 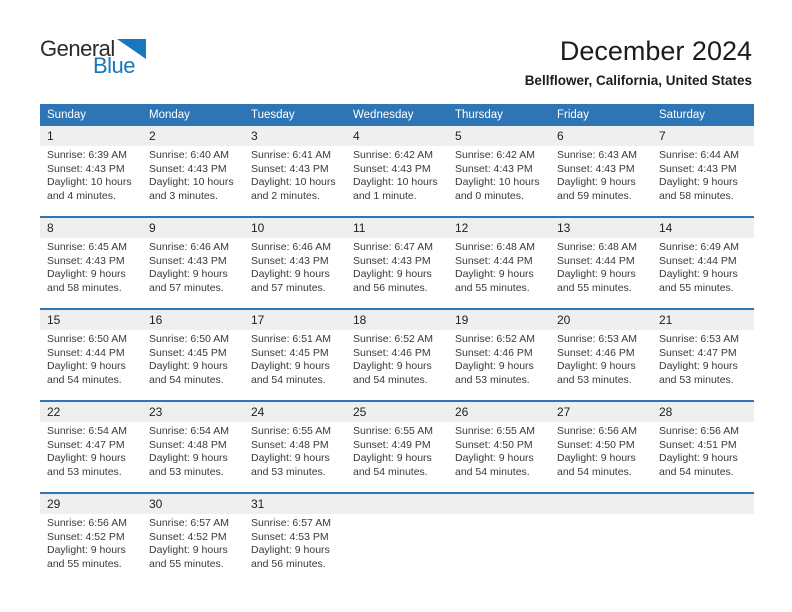 What do you see at coordinates (682, 115) in the screenshot?
I see `weekday-header-saturday: Saturday` at bounding box center [682, 115].